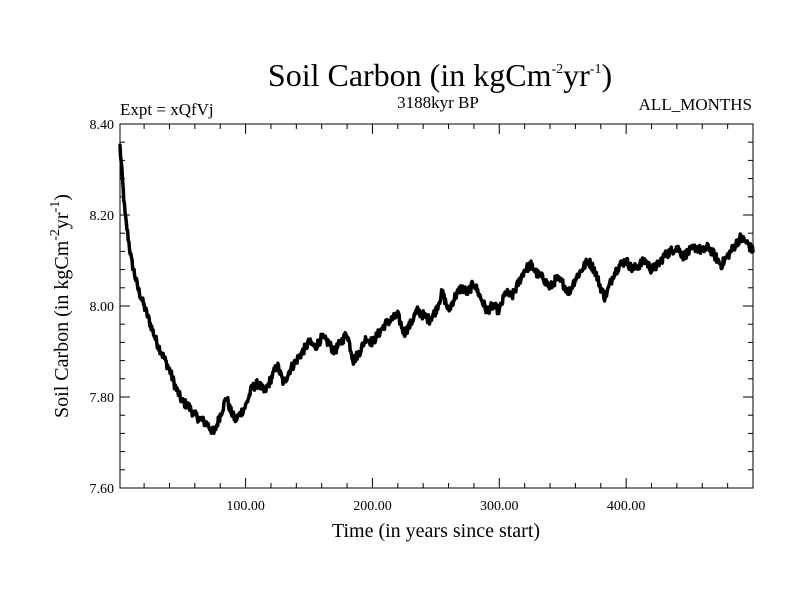 The width and height of the screenshot is (800, 600). Describe the element at coordinates (626, 506) in the screenshot. I see `x-tick-label: 400.00` at that location.